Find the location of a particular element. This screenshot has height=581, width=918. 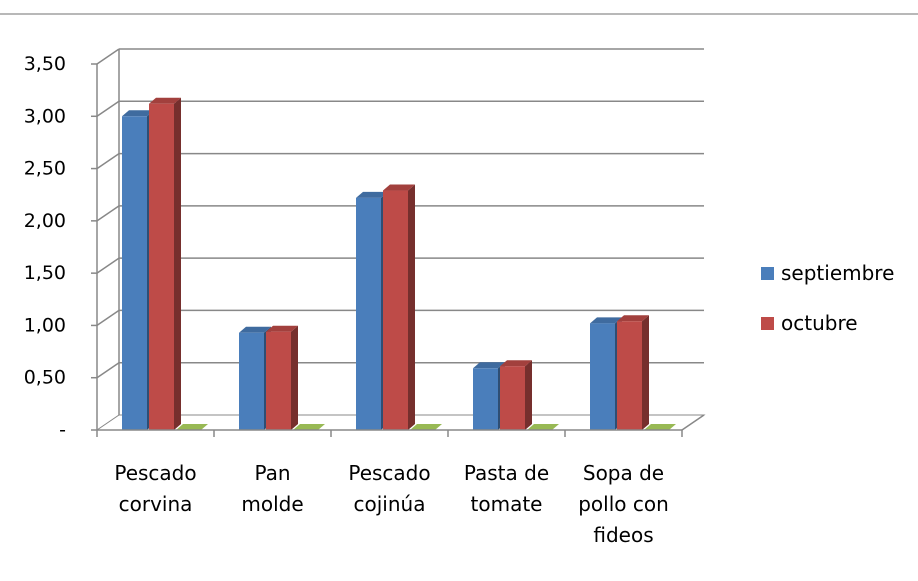

category-label: Pescado cojinúa is located at coordinates (389, 488).